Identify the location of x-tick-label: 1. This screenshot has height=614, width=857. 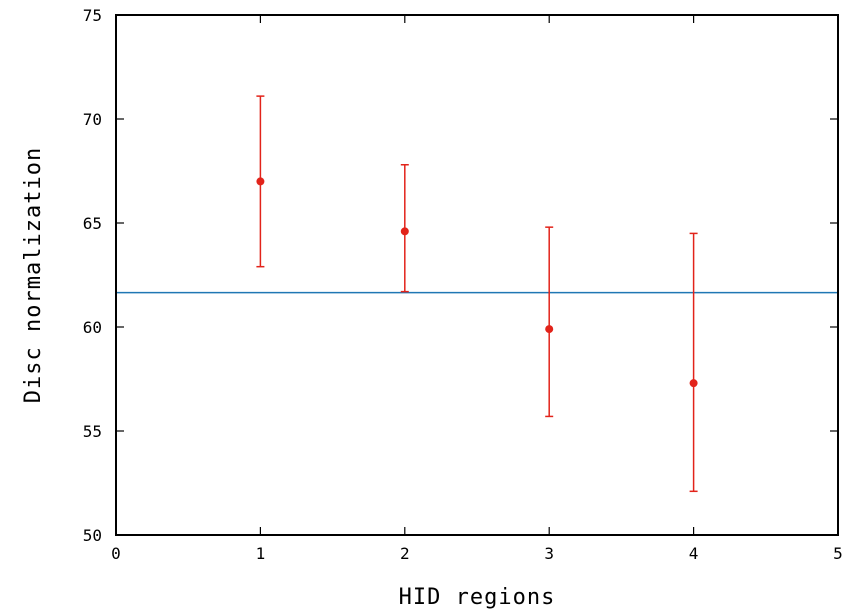
(261, 553).